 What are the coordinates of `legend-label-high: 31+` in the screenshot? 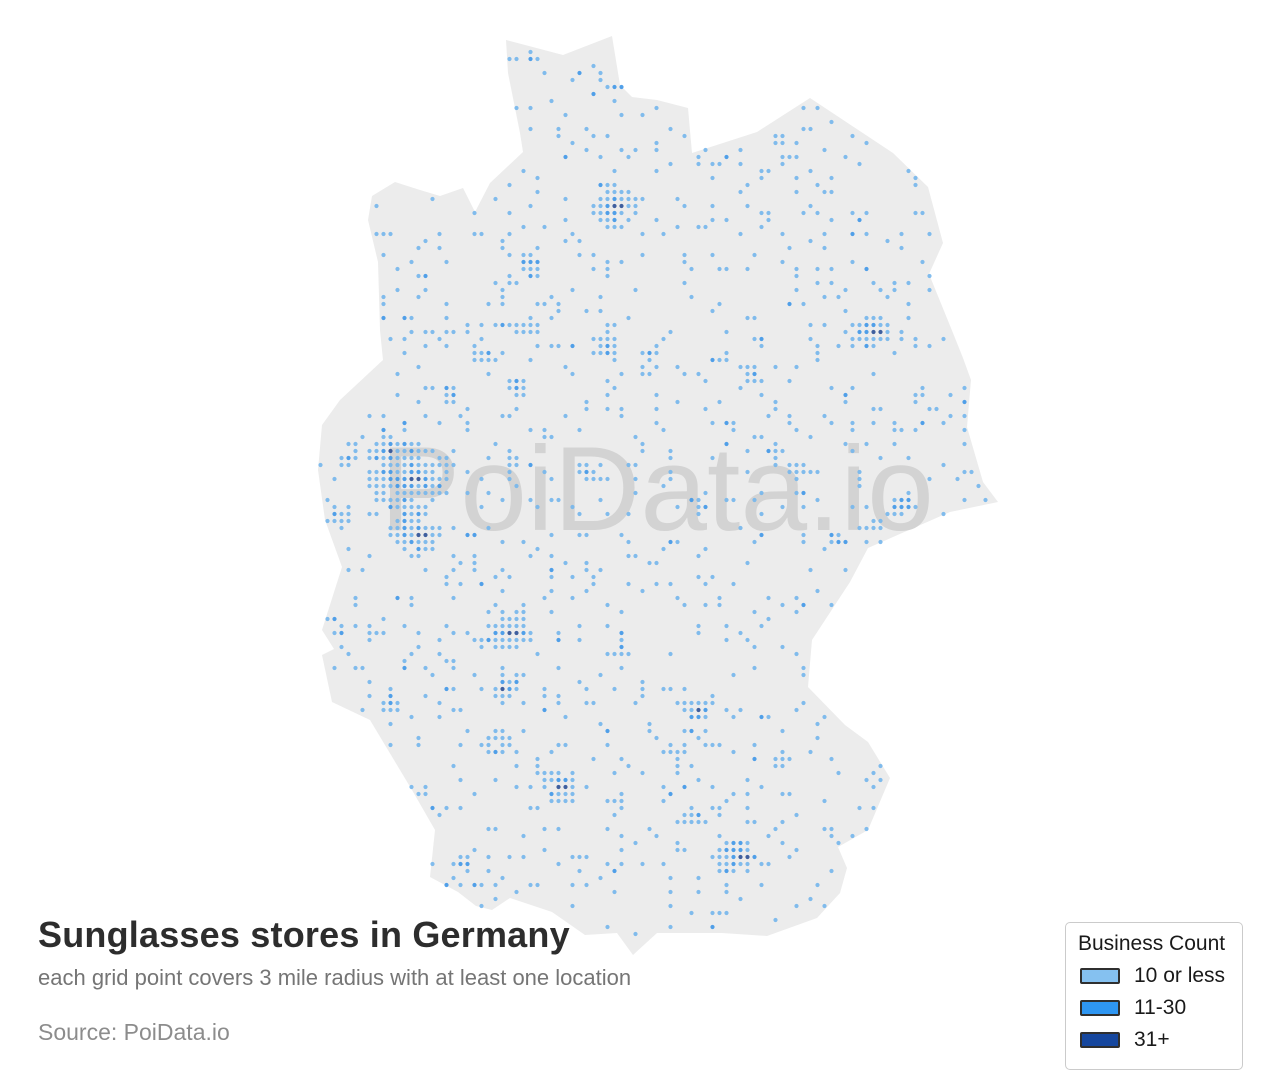 It's located at (1152, 1039).